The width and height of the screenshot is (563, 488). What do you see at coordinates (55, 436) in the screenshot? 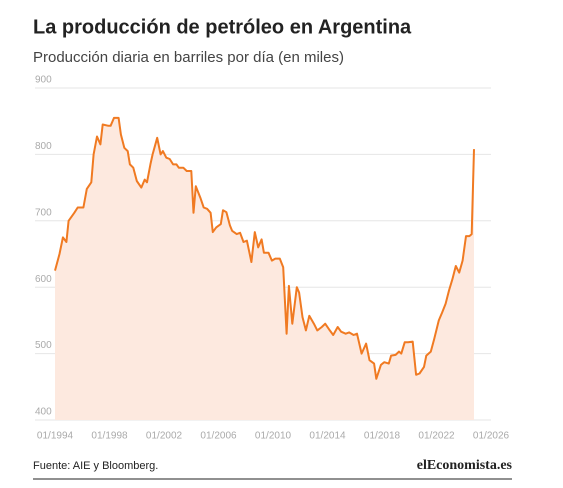
I see `x-tick-label: 01/1994` at bounding box center [55, 436].